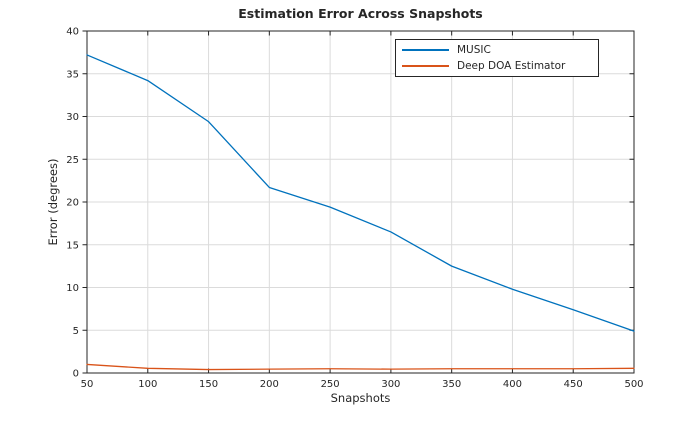 The width and height of the screenshot is (700, 421). I want to click on x-tick-label: 300, so click(390, 384).